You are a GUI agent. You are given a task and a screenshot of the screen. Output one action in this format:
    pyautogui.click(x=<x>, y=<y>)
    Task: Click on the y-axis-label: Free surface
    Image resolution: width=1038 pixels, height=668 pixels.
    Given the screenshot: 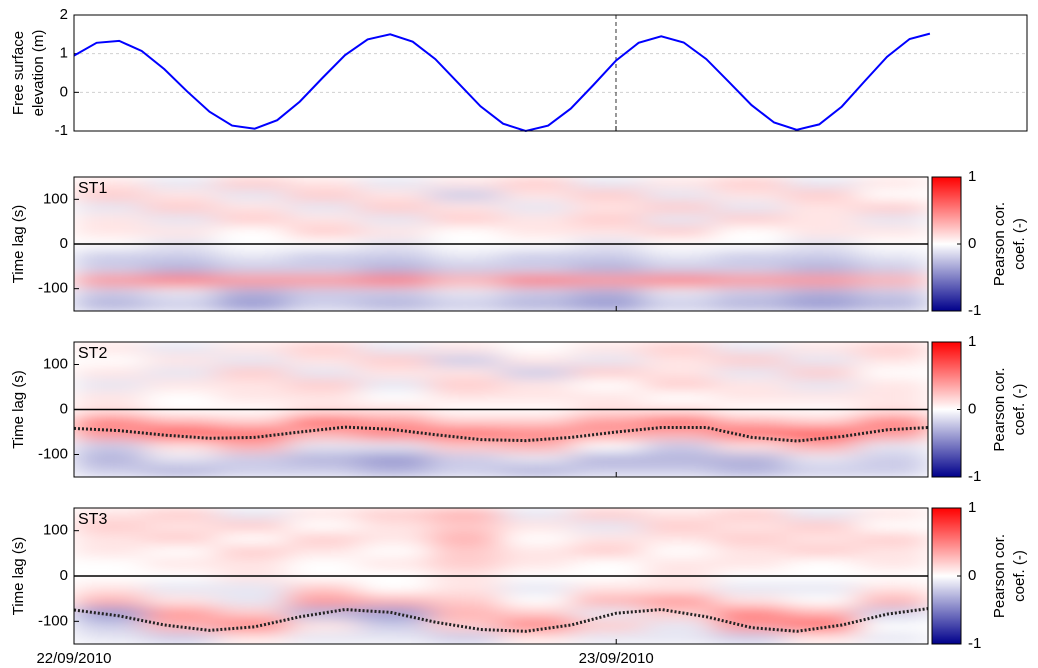 What is the action you would take?
    pyautogui.click(x=18, y=73)
    